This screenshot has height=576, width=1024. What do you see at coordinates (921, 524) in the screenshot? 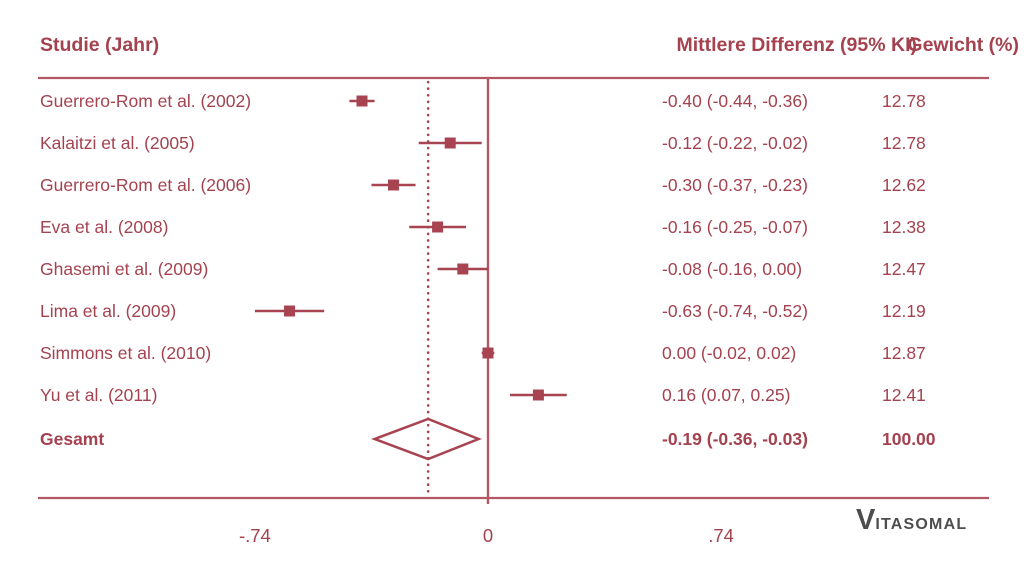
I see `logo-wordmark: ITASOMAL` at bounding box center [921, 524].